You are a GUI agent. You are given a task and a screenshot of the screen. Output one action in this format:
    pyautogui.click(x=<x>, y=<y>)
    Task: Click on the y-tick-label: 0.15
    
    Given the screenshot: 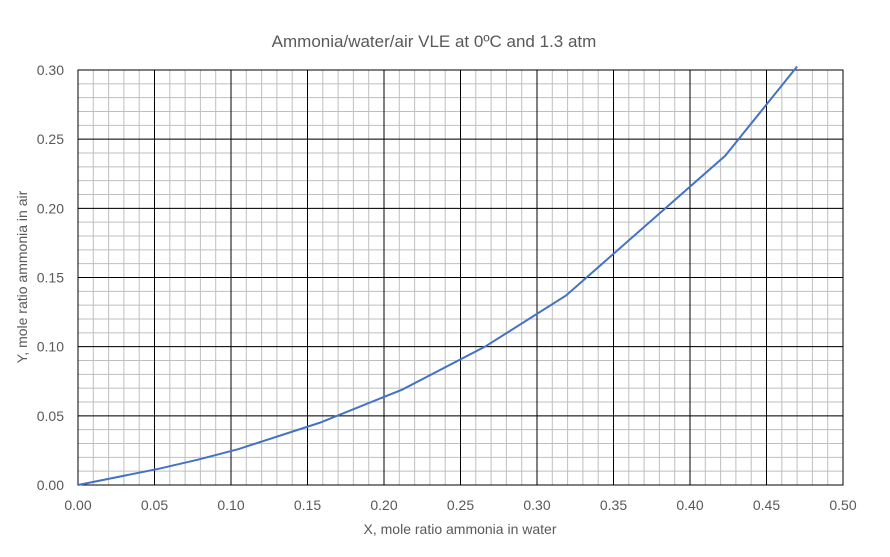 What is the action you would take?
    pyautogui.click(x=50, y=278)
    